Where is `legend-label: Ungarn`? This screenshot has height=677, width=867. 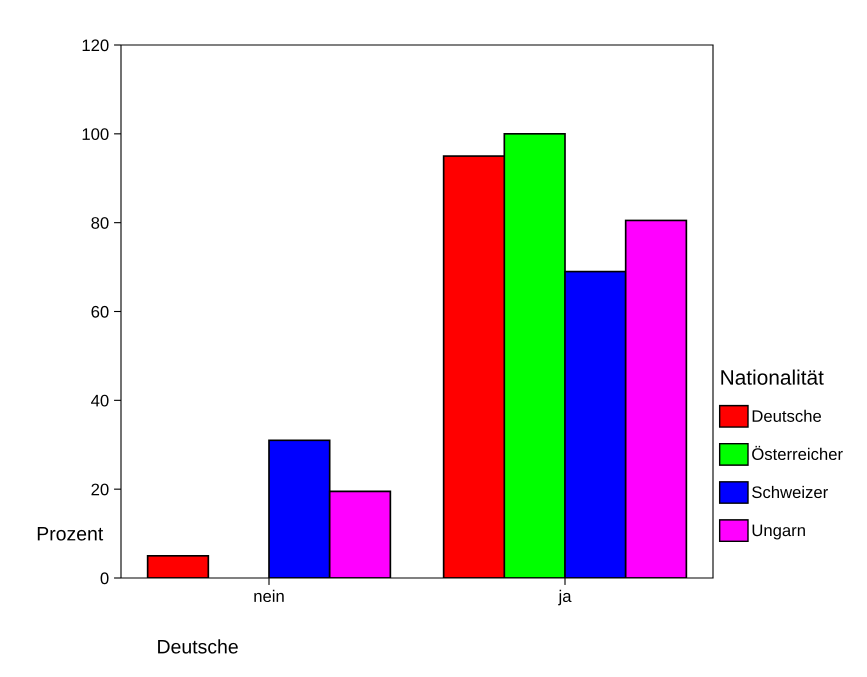 legend-label: Ungarn is located at coordinates (778, 532).